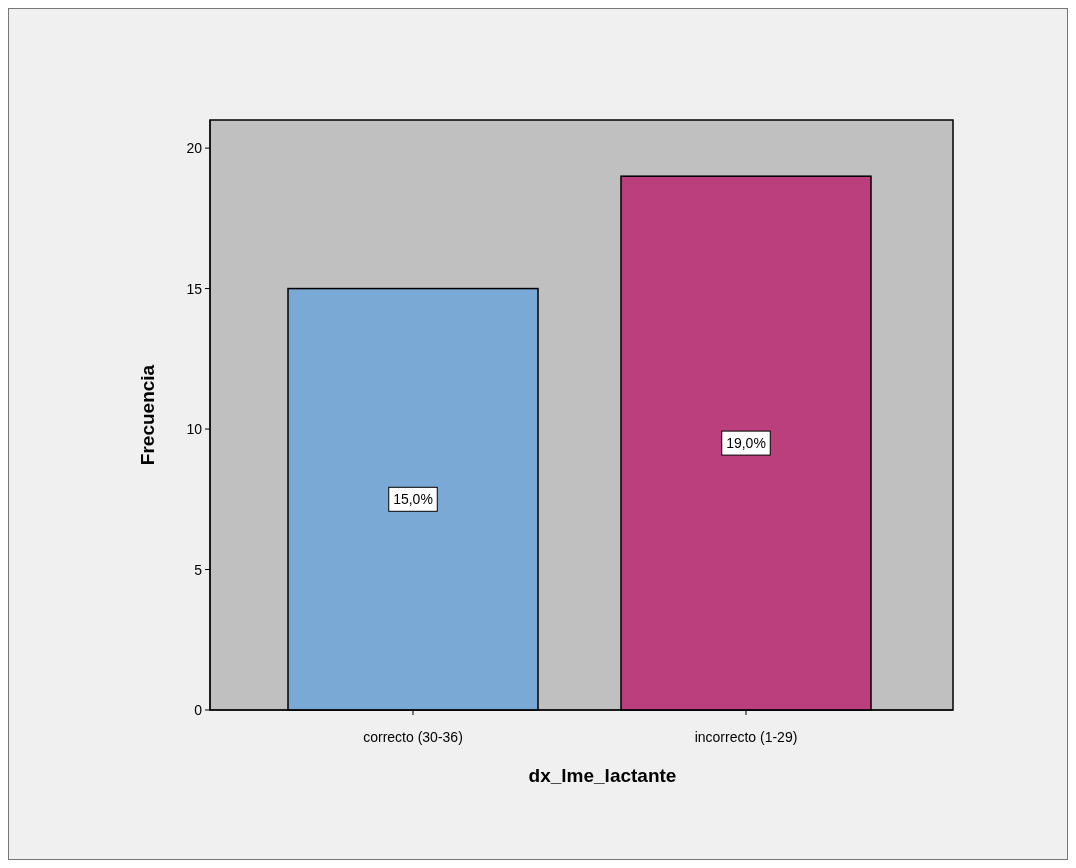 This screenshot has height=868, width=1076. What do you see at coordinates (194, 288) in the screenshot?
I see `y-tick-label: 15` at bounding box center [194, 288].